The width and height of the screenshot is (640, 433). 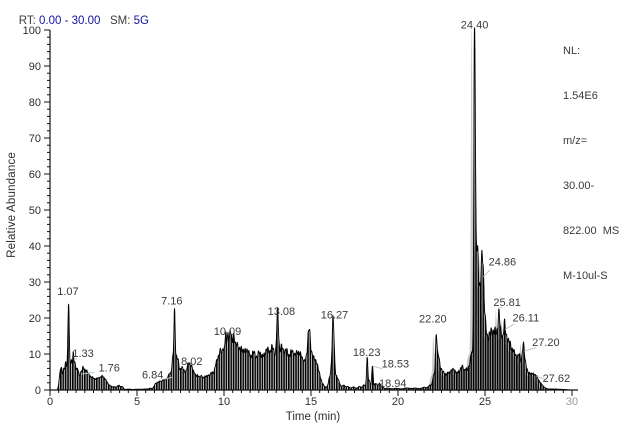 I want to click on peak-label: 6.84, so click(x=152, y=375).